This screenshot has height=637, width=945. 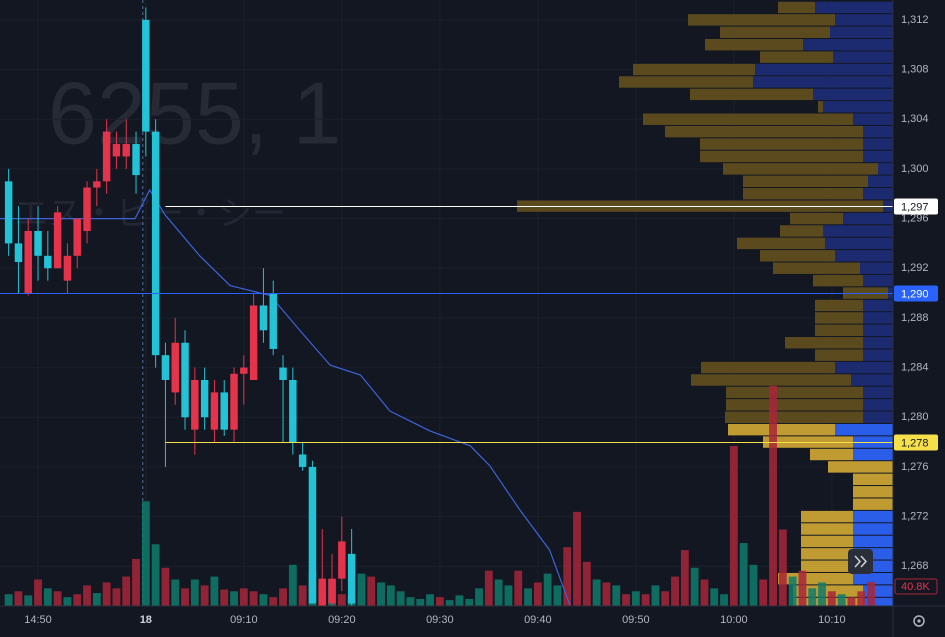 I want to click on y-tick-label: 1,312, so click(x=915, y=20).